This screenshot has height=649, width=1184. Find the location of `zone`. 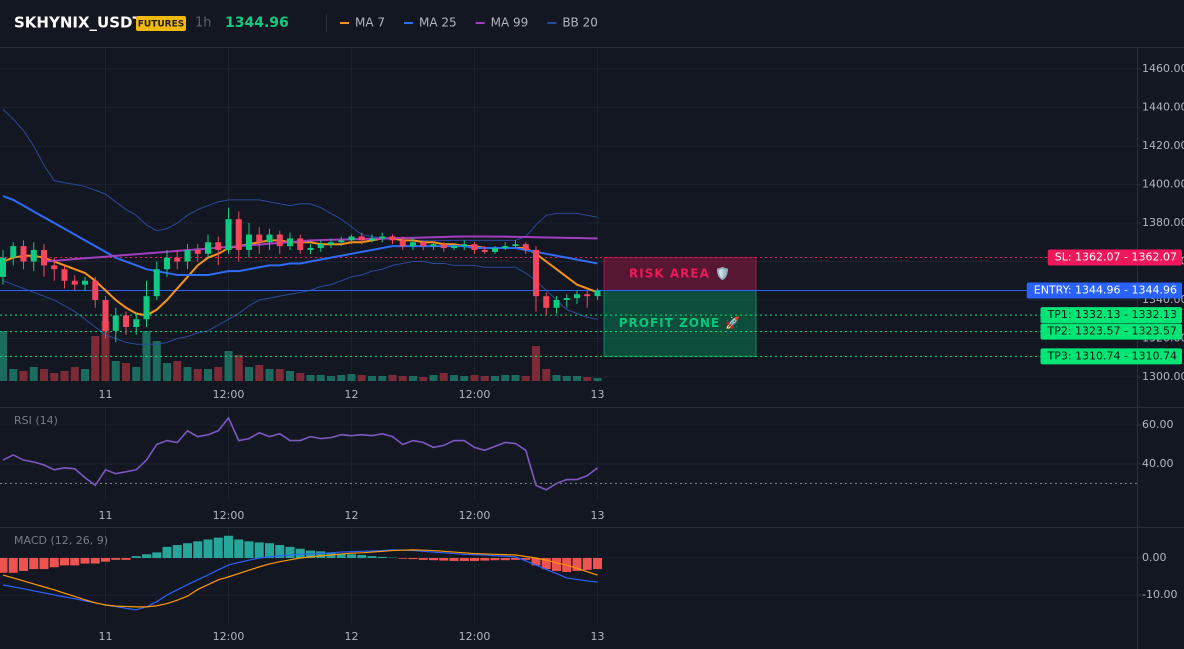

zone is located at coordinates (680, 274).